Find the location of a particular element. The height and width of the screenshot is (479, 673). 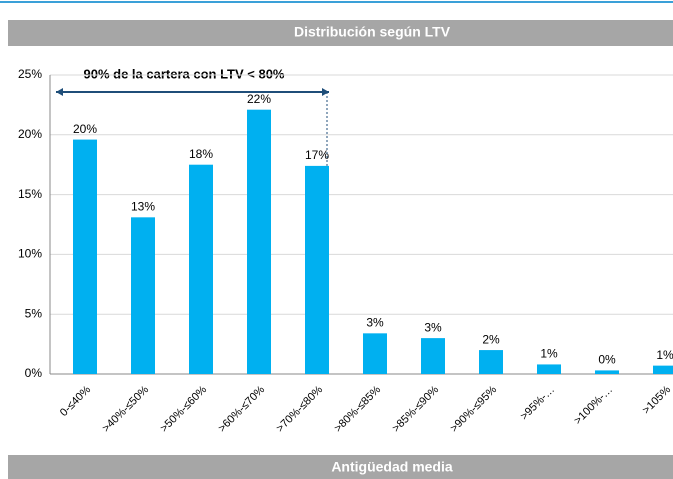

value-label: 0% is located at coordinates (607, 360).